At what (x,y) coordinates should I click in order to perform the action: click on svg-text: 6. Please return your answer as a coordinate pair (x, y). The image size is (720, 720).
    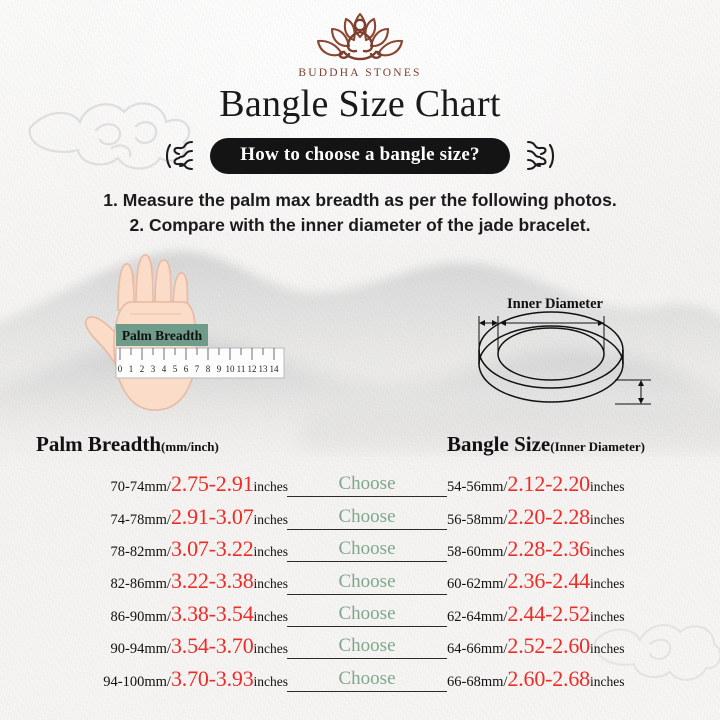
    Looking at the image, I should click on (186, 369).